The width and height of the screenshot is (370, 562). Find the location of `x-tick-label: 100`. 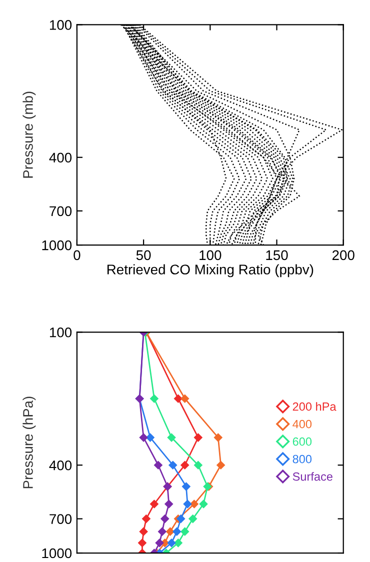

x-tick-label: 100 is located at coordinates (211, 255).